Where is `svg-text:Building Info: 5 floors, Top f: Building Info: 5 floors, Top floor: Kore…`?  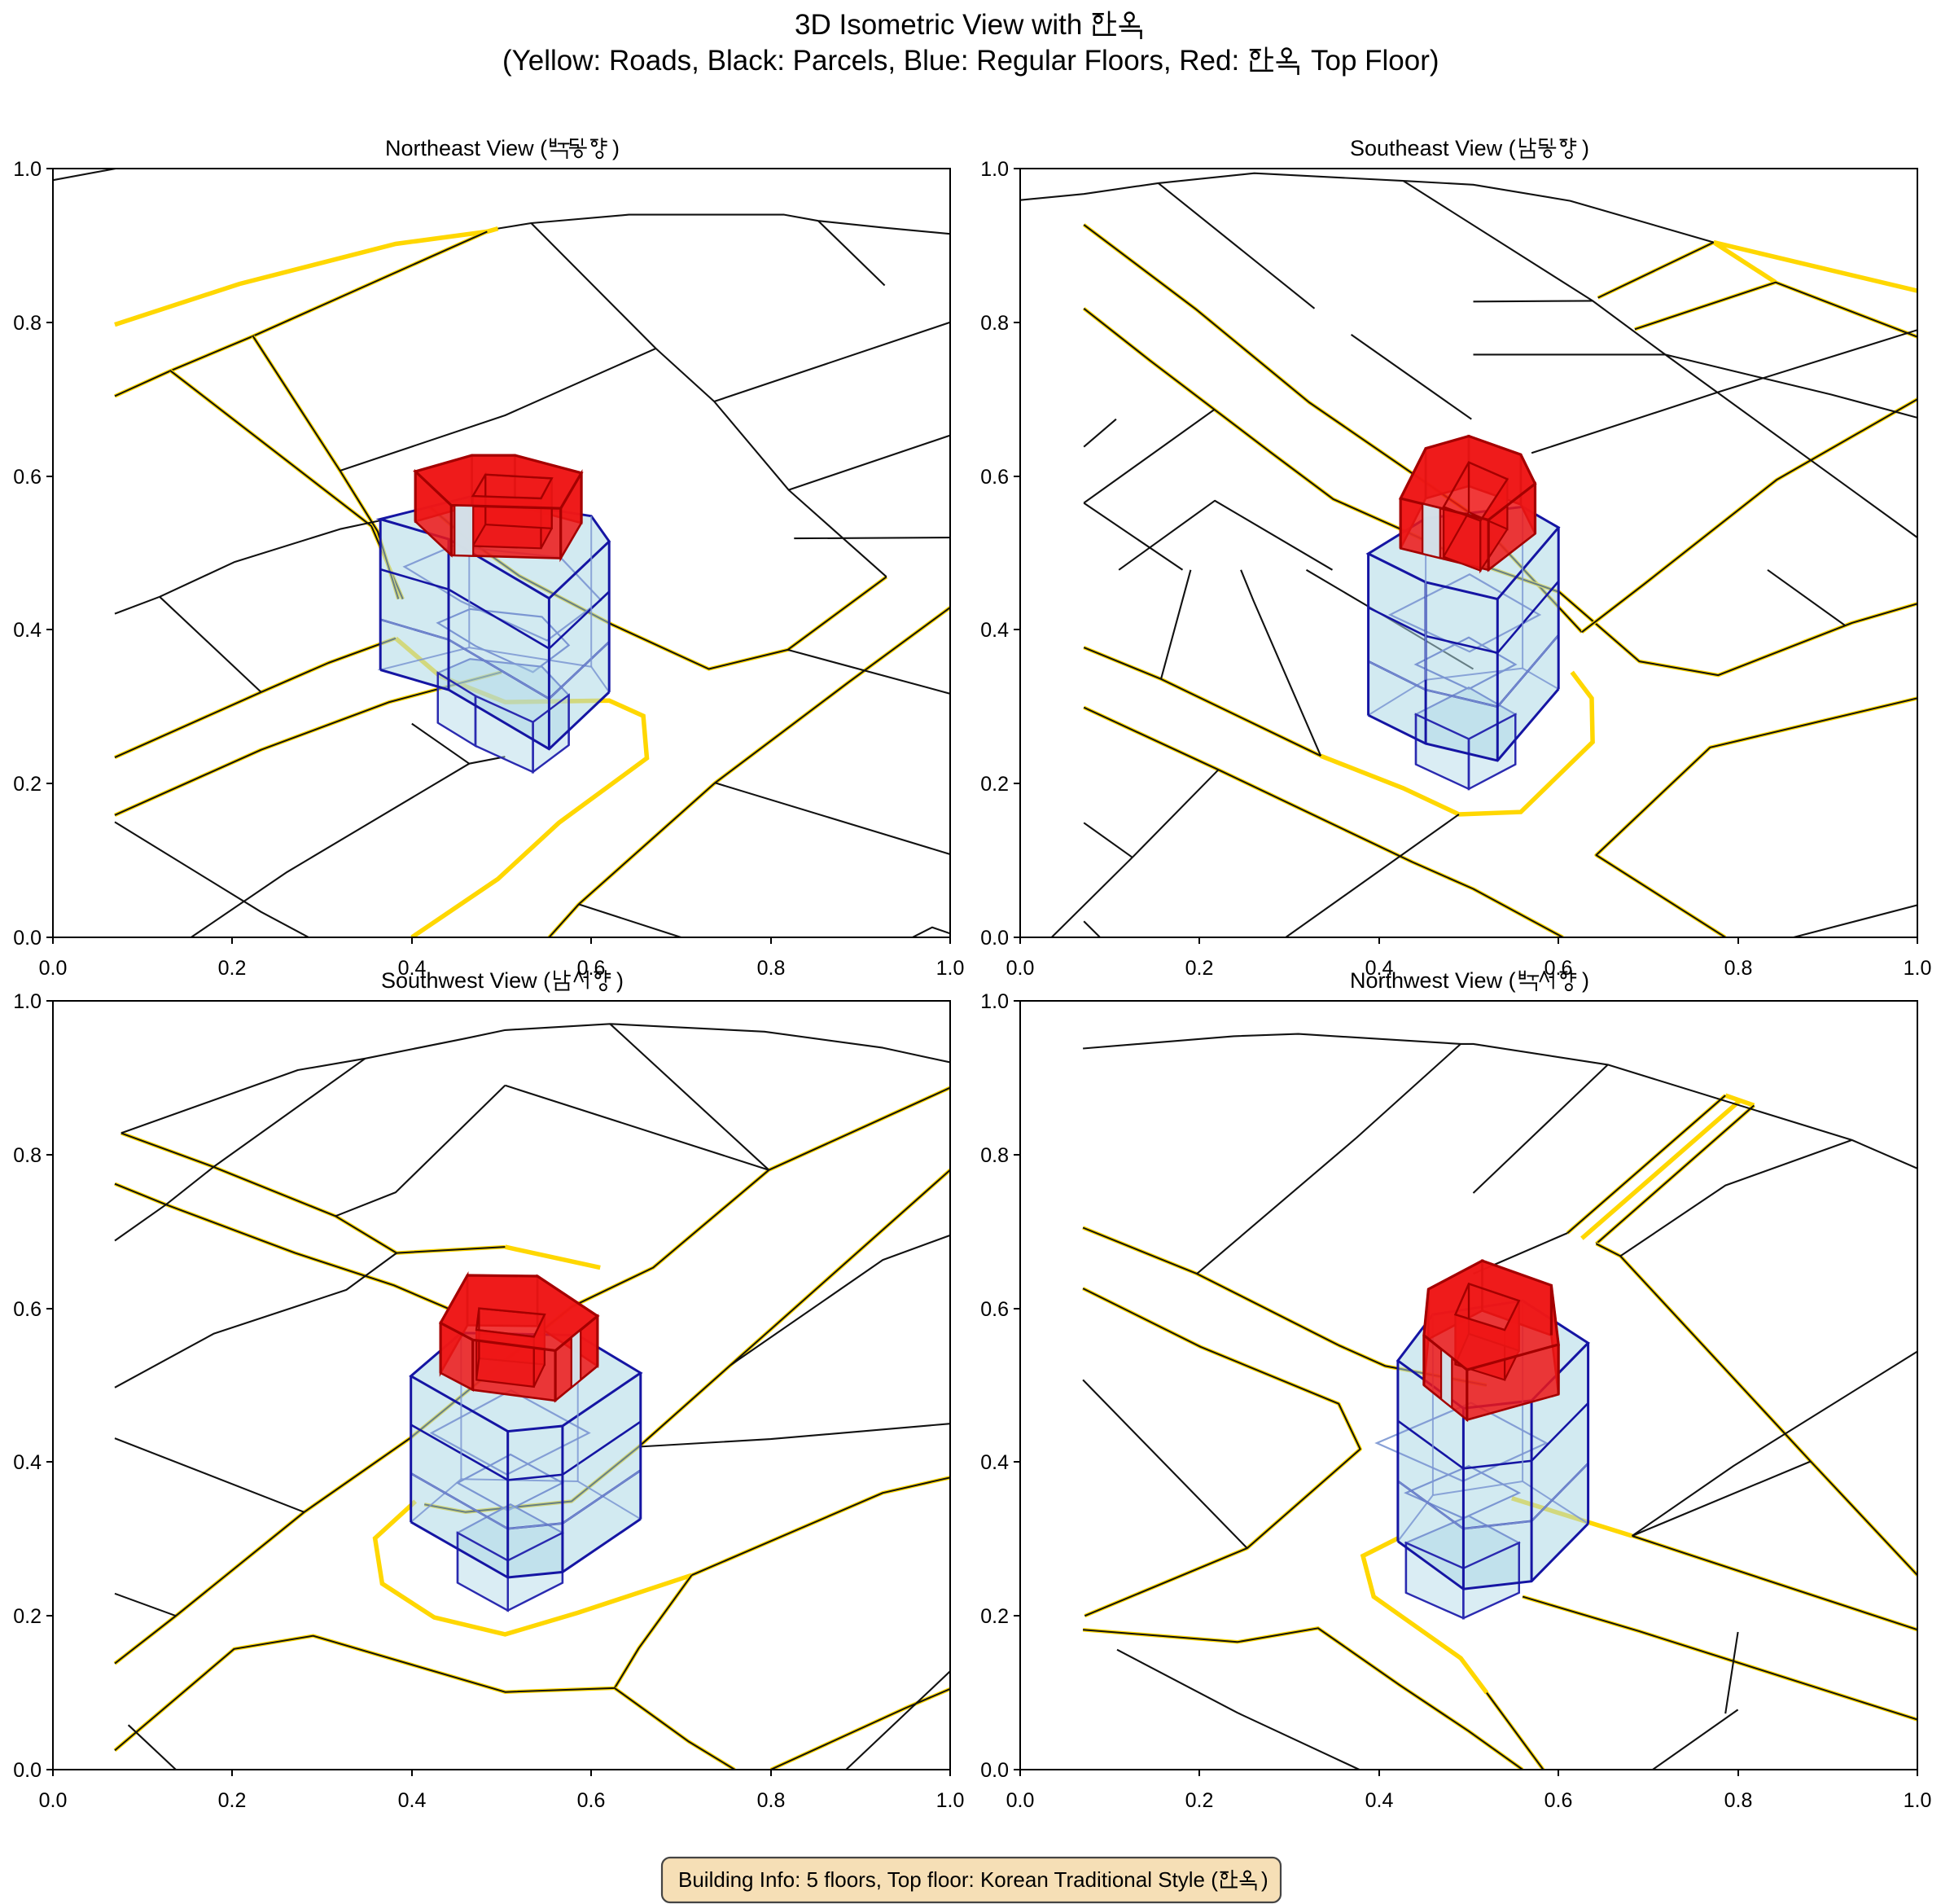
svg-text:Building Info: 5 floors, Top f: Building Info: 5 floors, Top floor: Kore… is located at coordinates (948, 1879).